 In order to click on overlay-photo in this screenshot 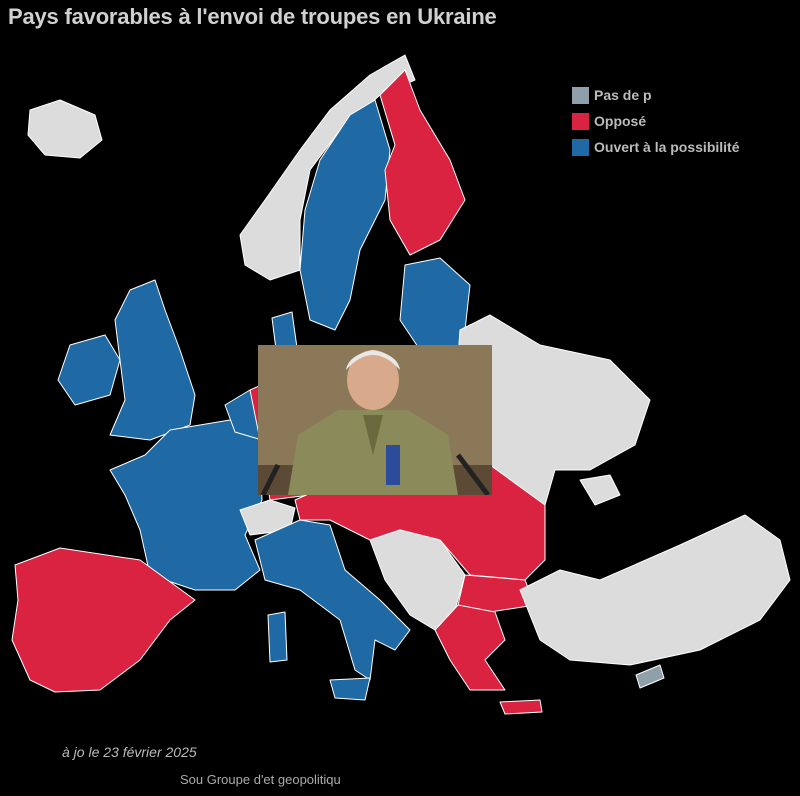, I will do `click(375, 420)`.